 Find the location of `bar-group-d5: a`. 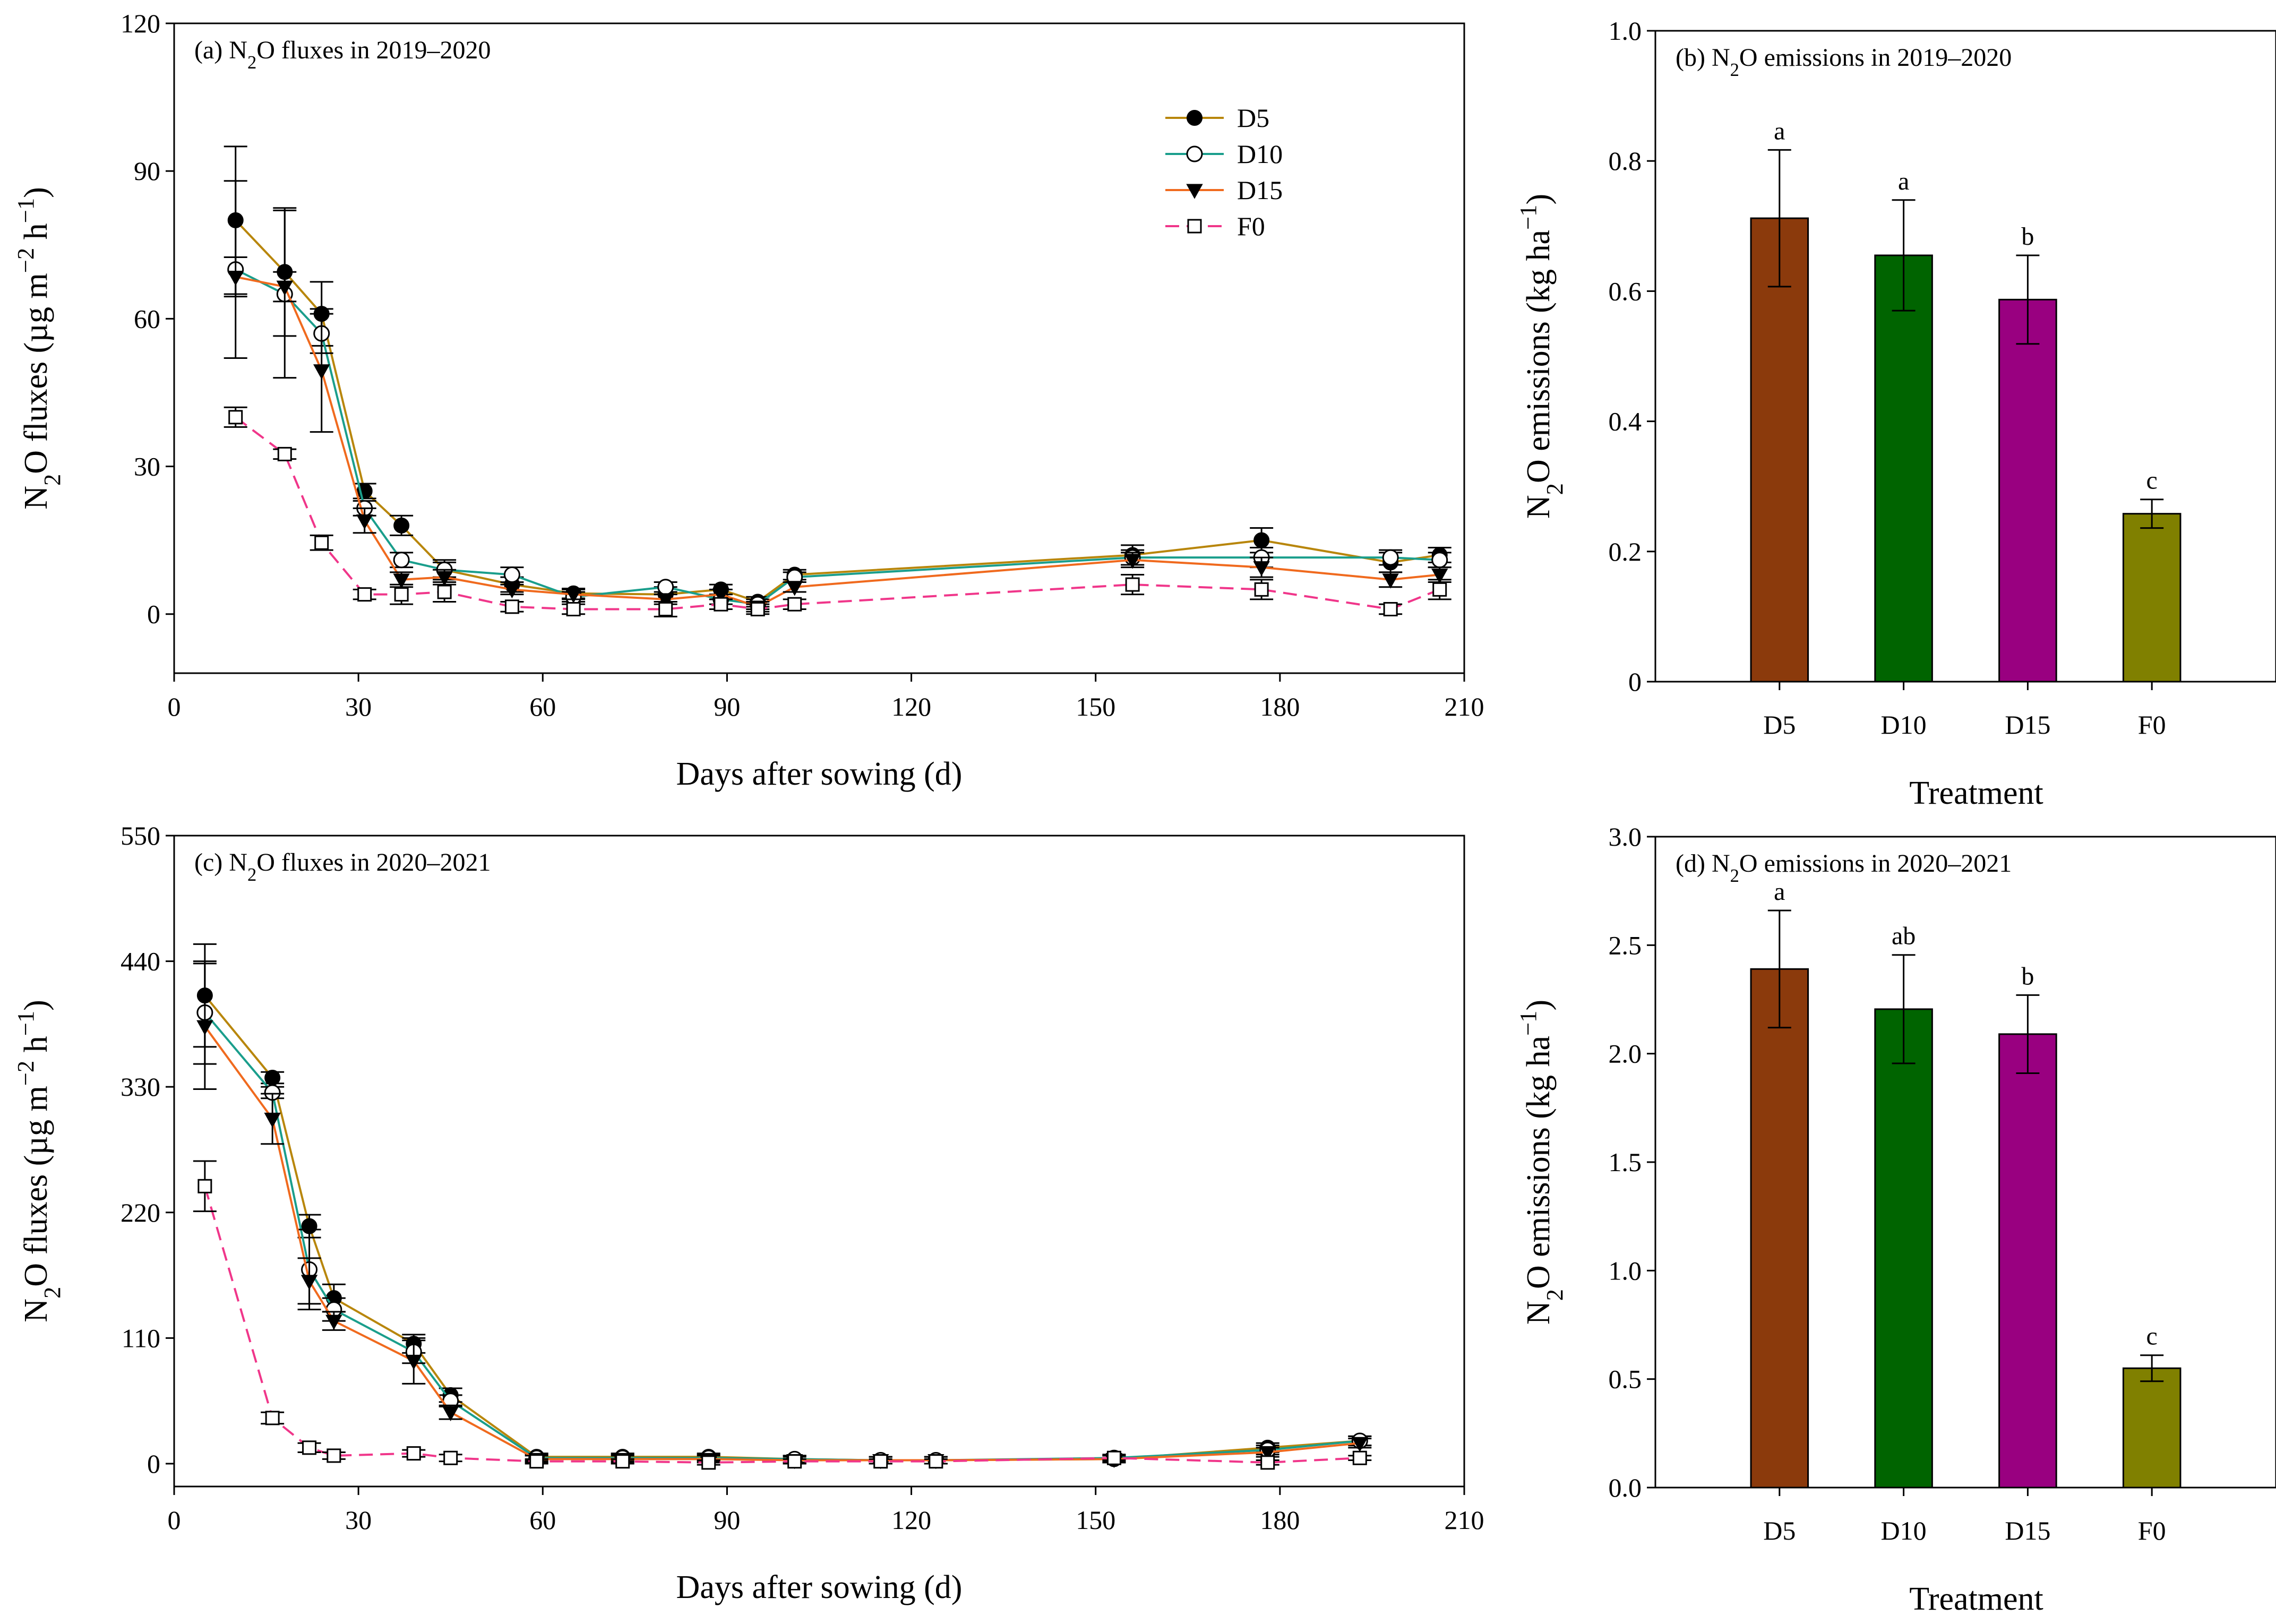

bar-group-d5: a is located at coordinates (1779, 400).